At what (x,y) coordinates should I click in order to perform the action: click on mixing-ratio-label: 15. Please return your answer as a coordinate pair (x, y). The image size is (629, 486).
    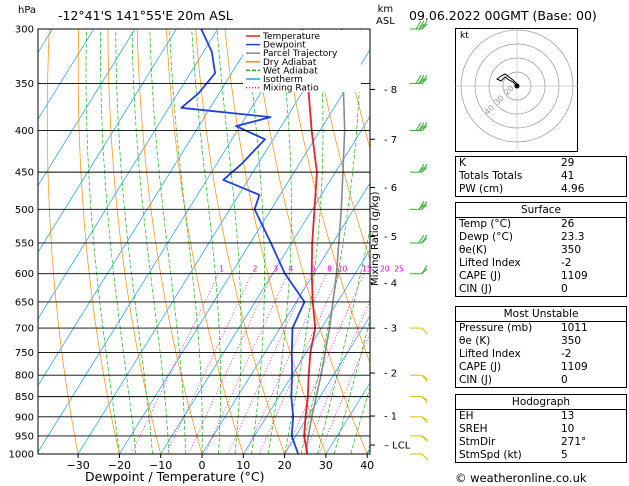
    Looking at the image, I should click on (367, 269).